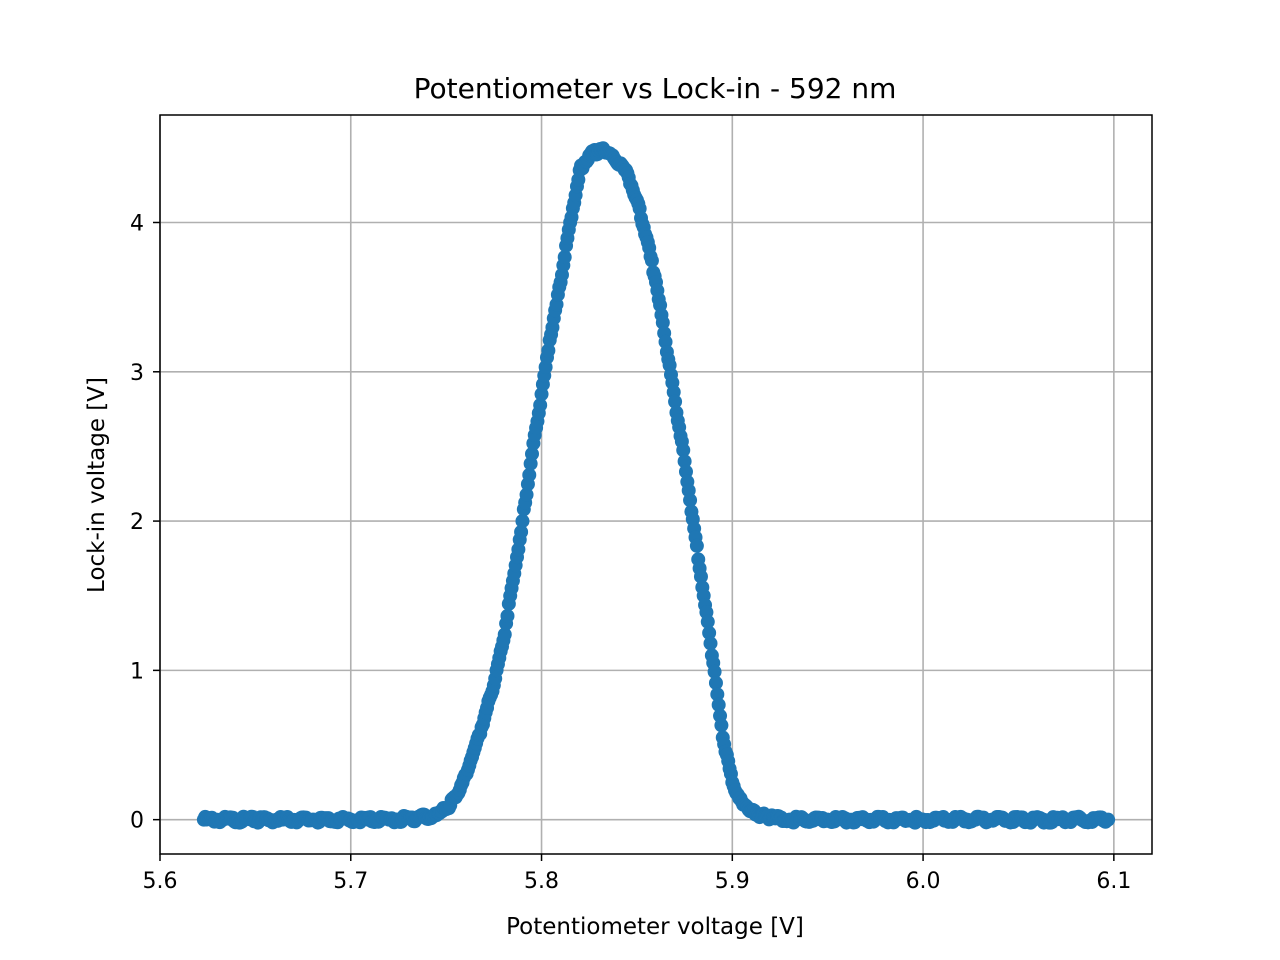  Describe the element at coordinates (541, 881) in the screenshot. I see `x-tick-label: 5.8` at that location.